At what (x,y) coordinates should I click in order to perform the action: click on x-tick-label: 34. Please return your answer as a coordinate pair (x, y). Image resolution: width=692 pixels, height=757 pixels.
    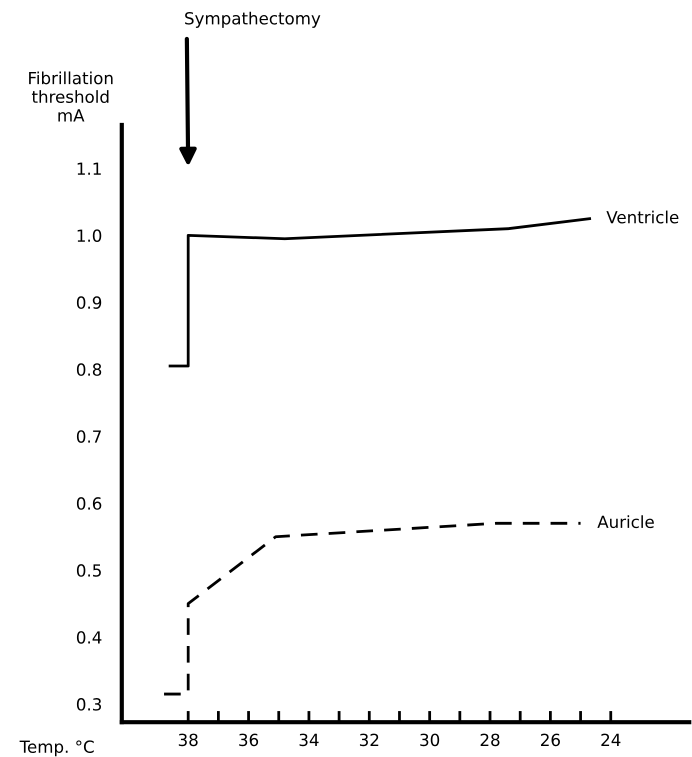
    Looking at the image, I should click on (309, 740).